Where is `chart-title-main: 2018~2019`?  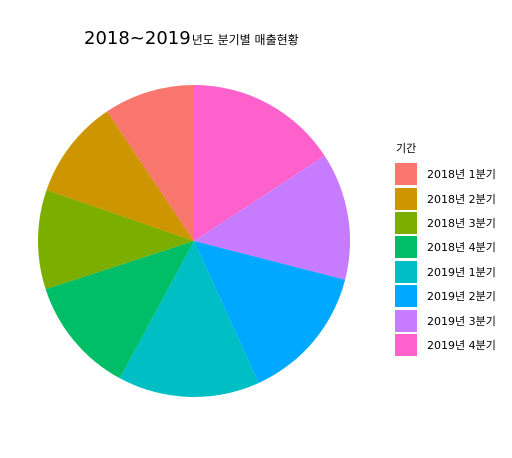
chart-title-main: 2018~2019 is located at coordinates (137, 38).